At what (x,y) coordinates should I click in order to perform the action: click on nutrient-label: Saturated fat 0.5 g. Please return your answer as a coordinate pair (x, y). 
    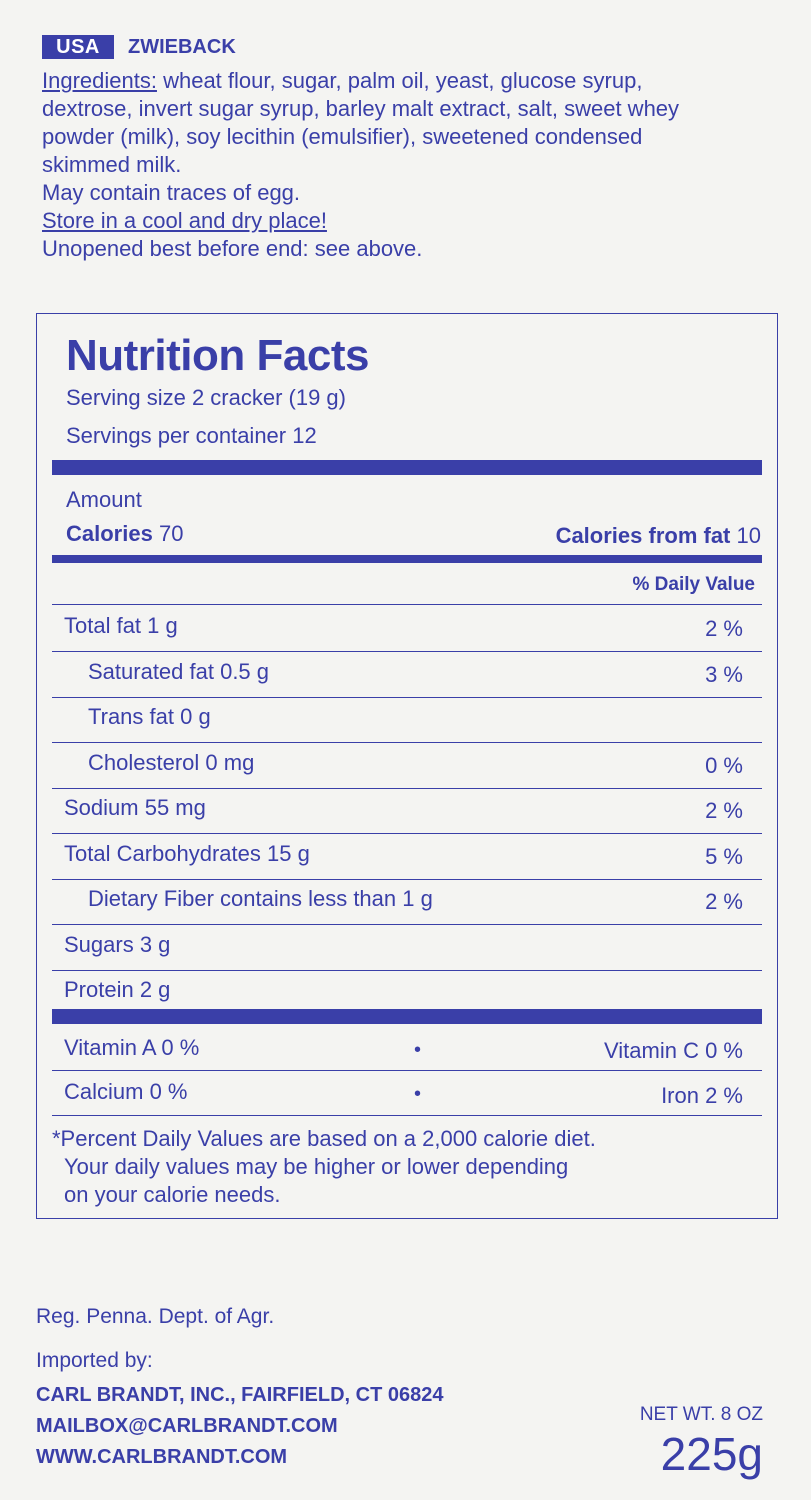
    Looking at the image, I should click on (179, 671).